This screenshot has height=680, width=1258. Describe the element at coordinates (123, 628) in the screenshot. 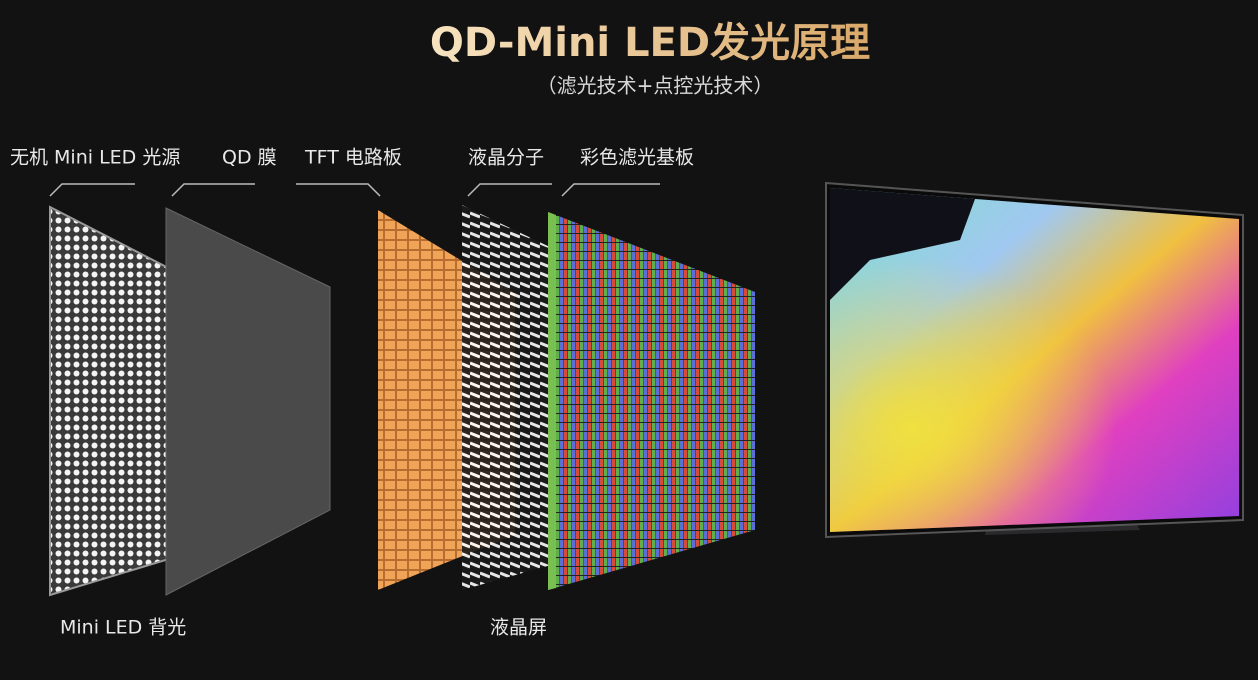

I see `group-label: Mini LED 背光` at that location.